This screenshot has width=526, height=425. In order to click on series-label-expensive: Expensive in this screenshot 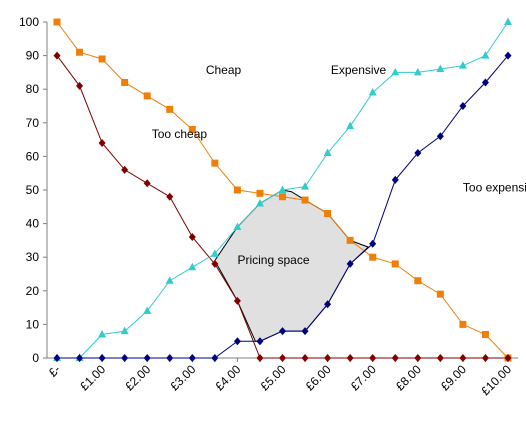, I will do `click(359, 70)`.